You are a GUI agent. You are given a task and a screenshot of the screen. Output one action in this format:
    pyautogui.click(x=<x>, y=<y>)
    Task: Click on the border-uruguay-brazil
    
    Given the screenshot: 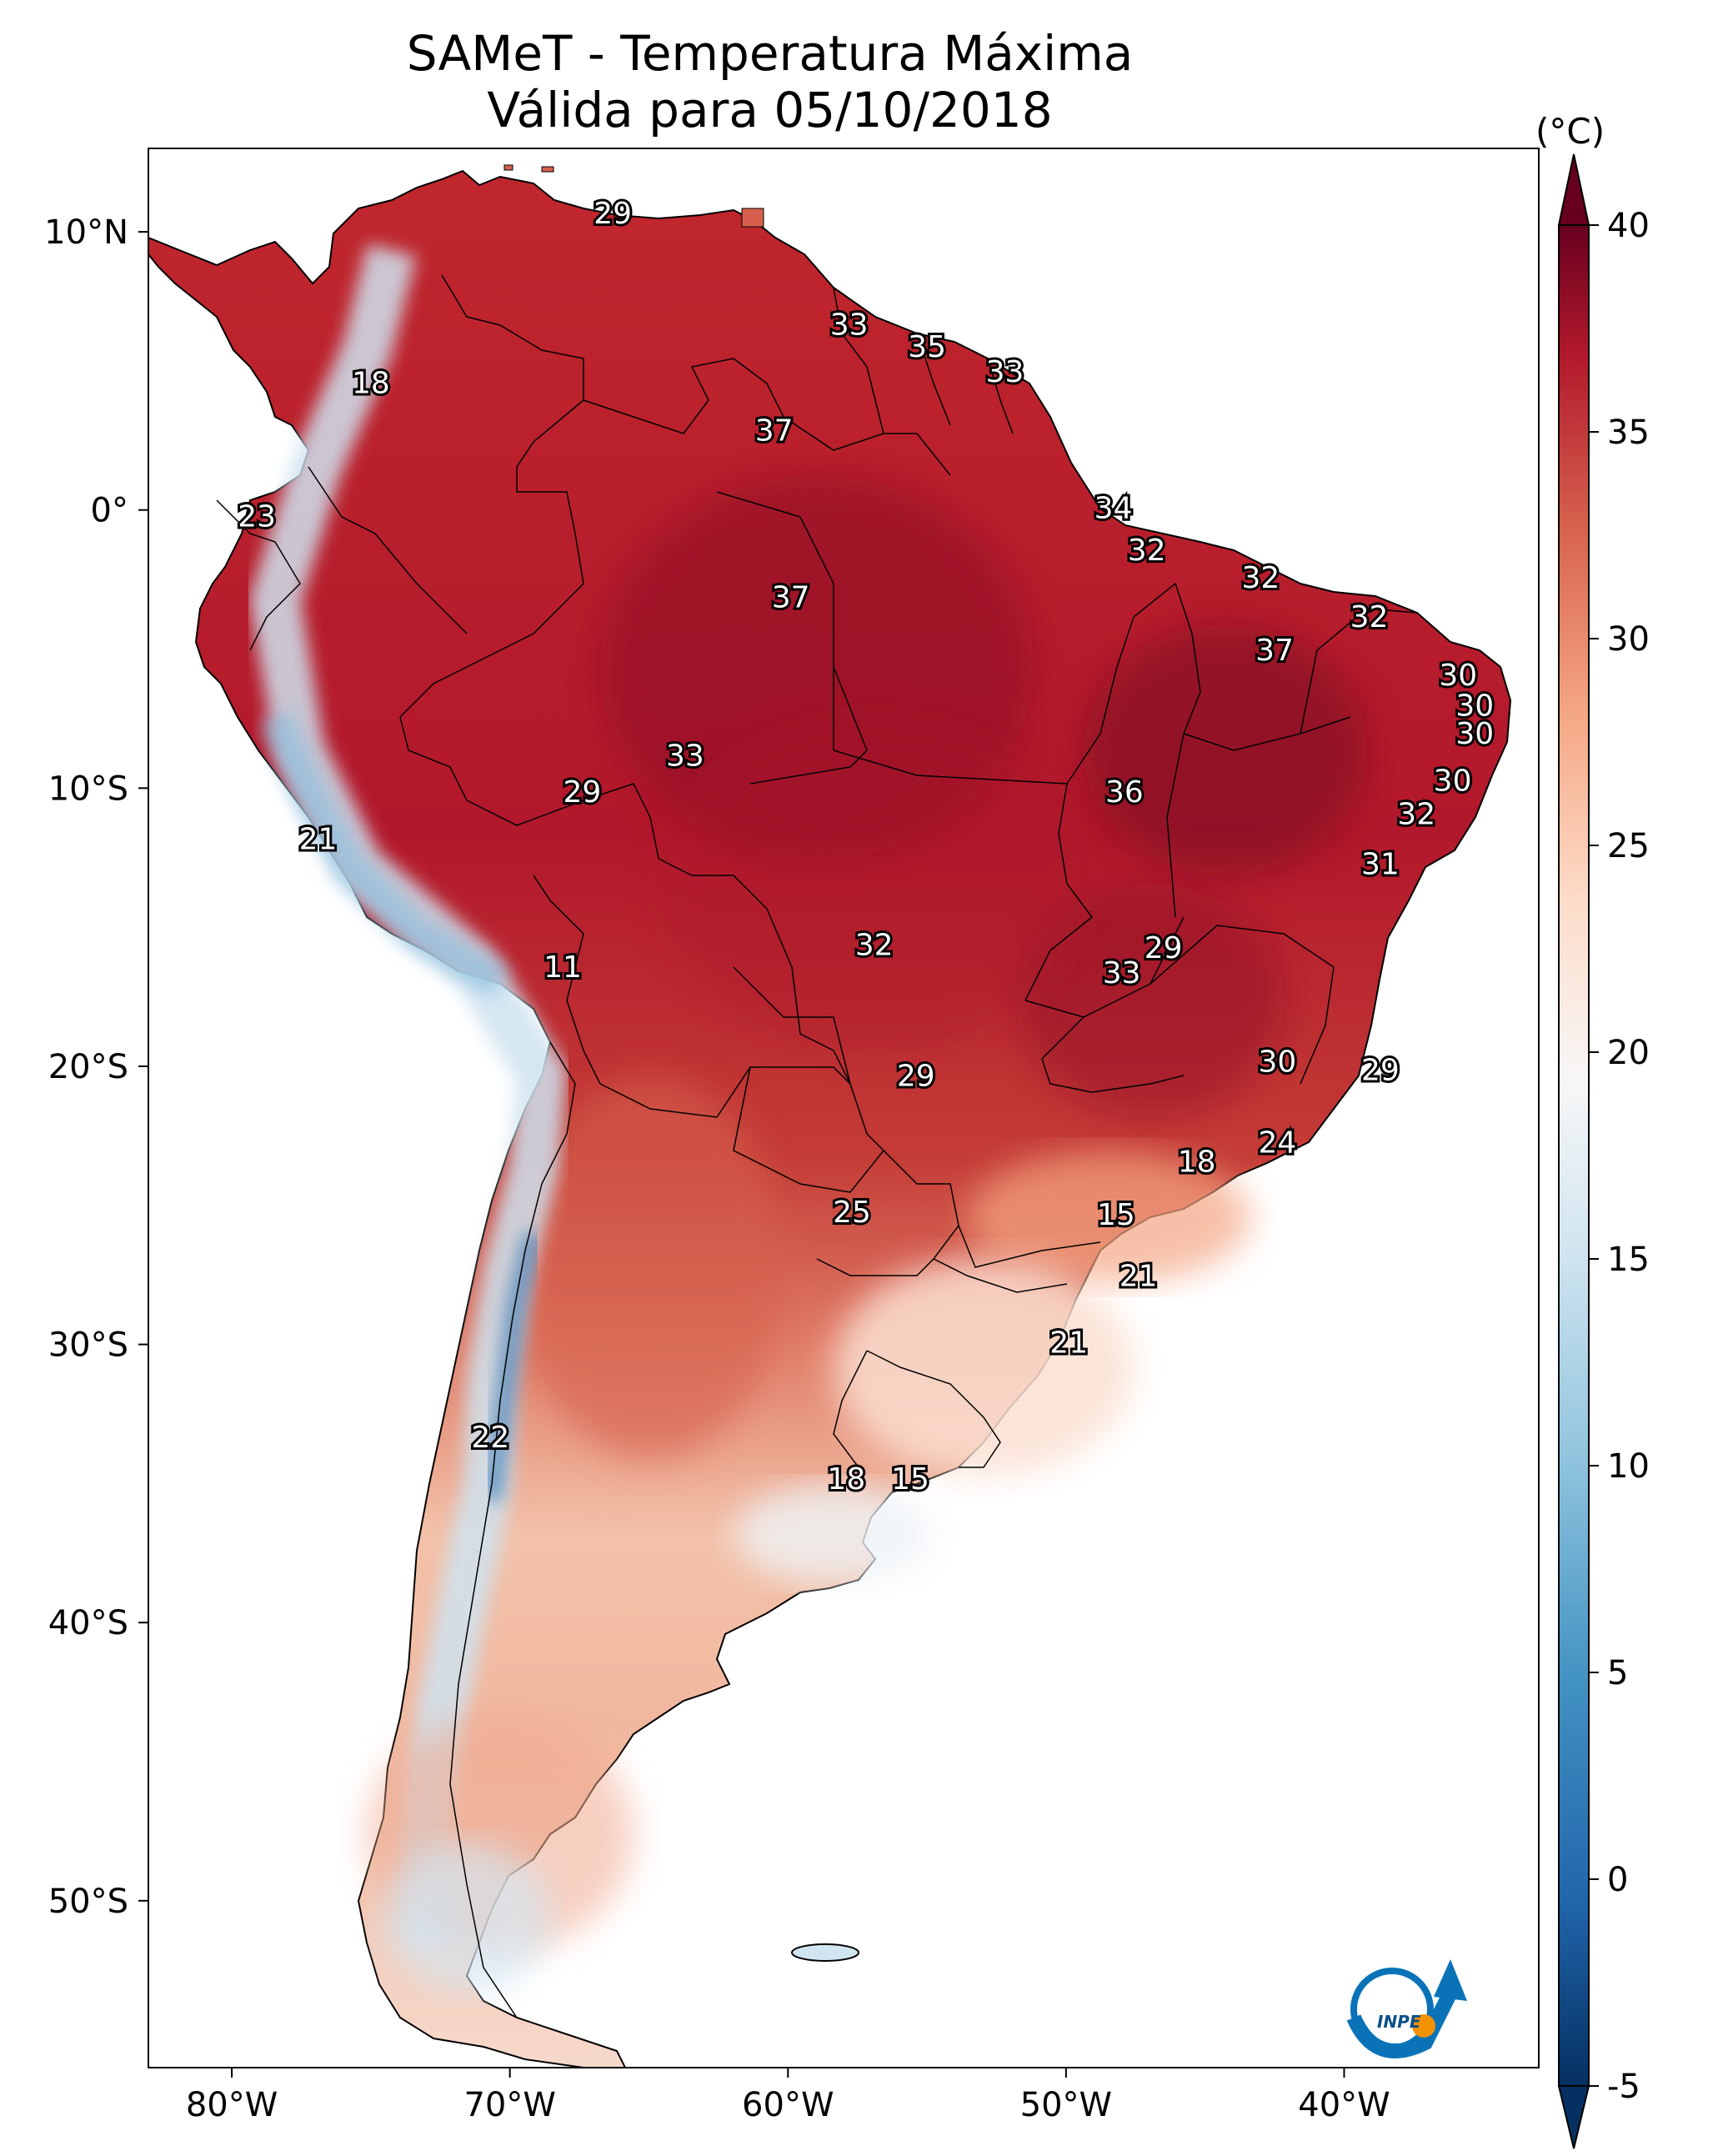 What is the action you would take?
    pyautogui.click(x=934, y=1409)
    